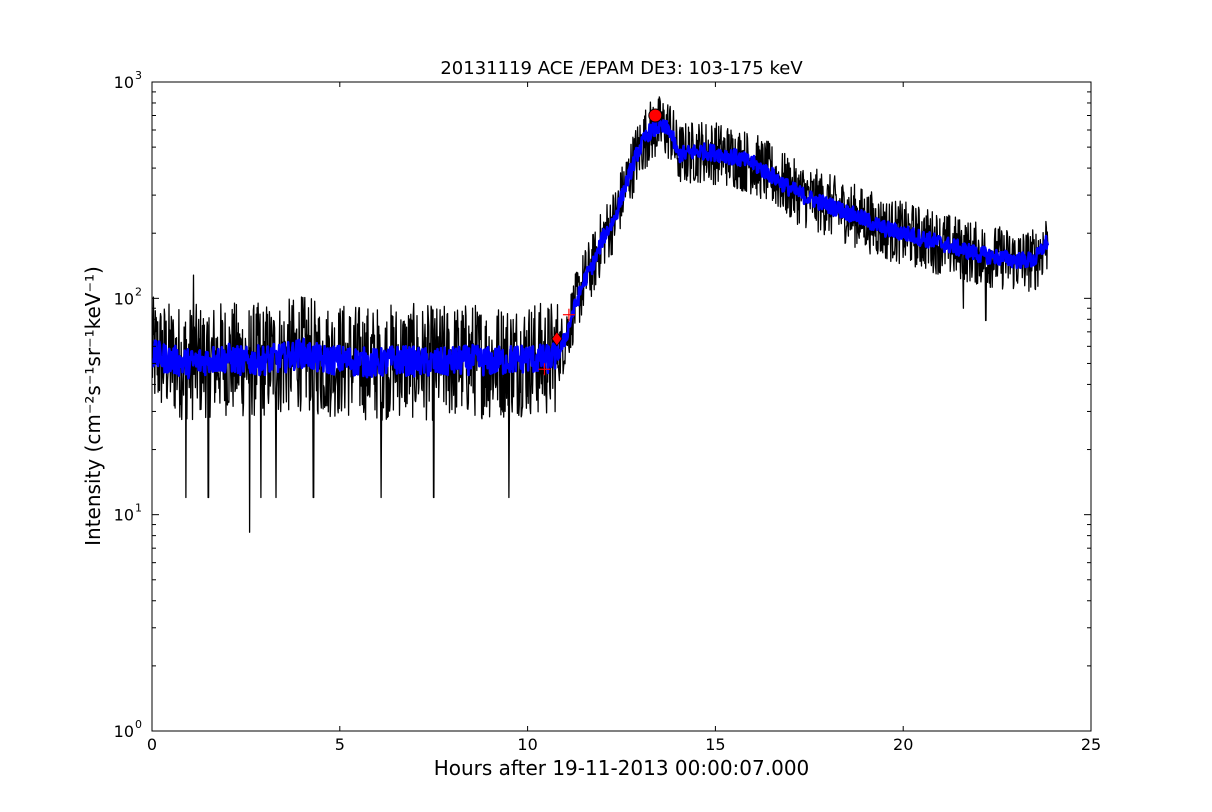  What do you see at coordinates (622, 768) in the screenshot?
I see `x-axis-label: Hours after 19-11-2013 00:00:07.000` at bounding box center [622, 768].